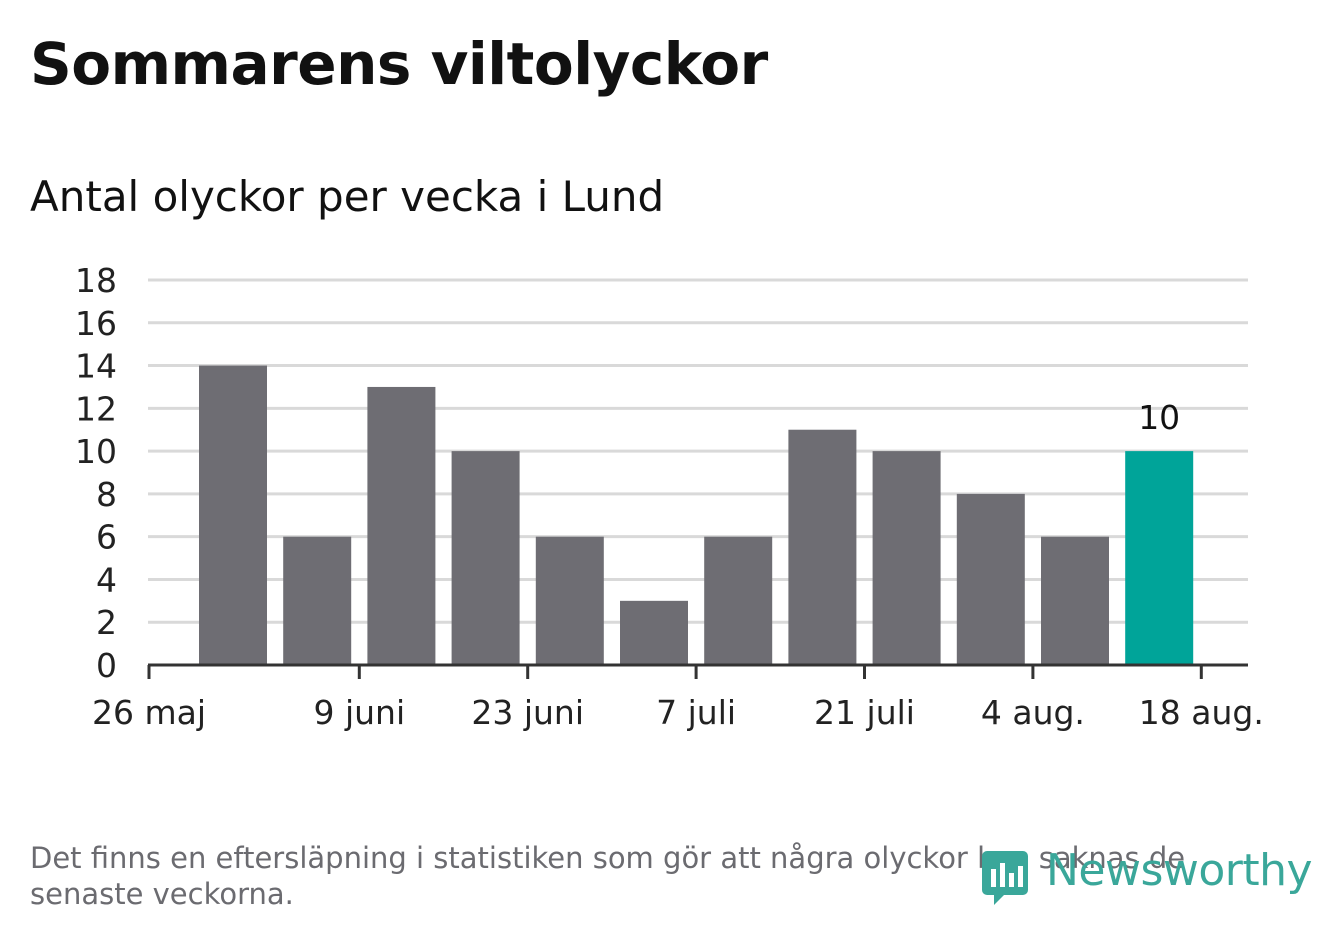 The image size is (1322, 939). What do you see at coordinates (401, 525) in the screenshot?
I see `bar-v24` at bounding box center [401, 525].